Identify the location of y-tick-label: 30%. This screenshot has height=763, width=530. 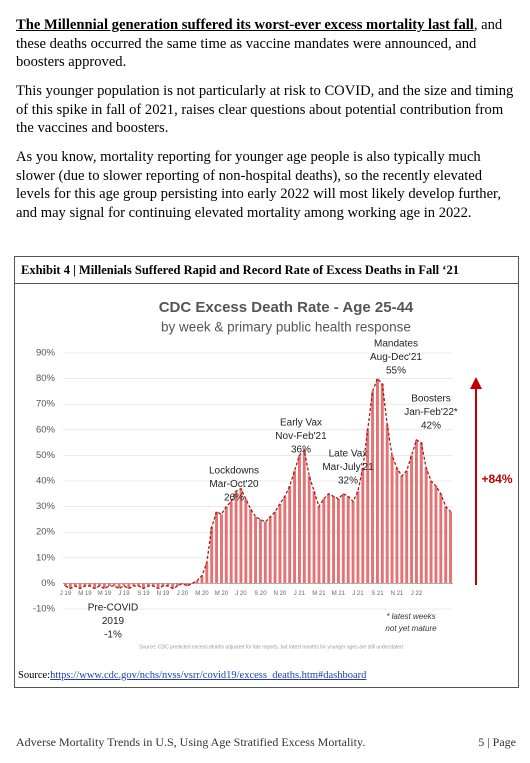
(46, 506).